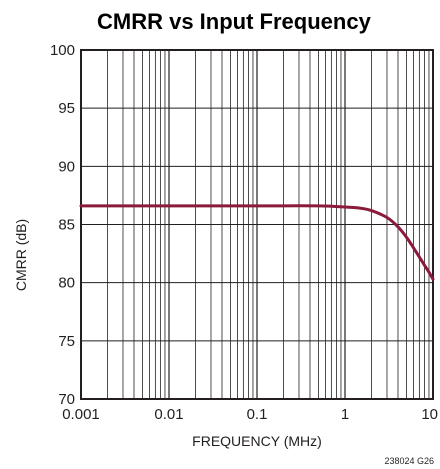 The height and width of the screenshot is (469, 440). What do you see at coordinates (62, 50) in the screenshot?
I see `y-tick-label: 100` at bounding box center [62, 50].